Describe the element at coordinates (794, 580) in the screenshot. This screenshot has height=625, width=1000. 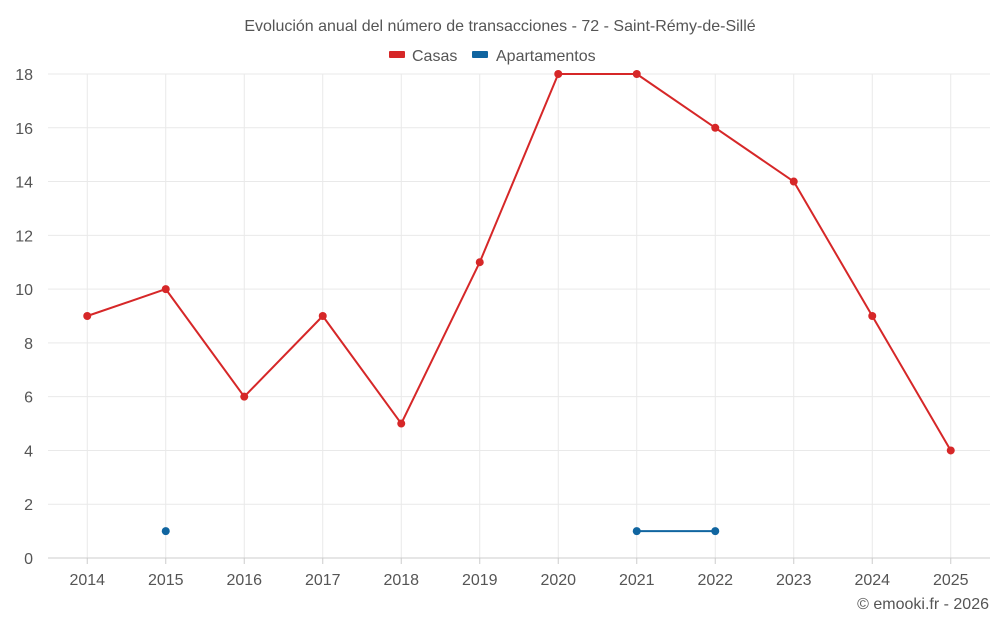
I see `x-tick-label: 2023` at that location.